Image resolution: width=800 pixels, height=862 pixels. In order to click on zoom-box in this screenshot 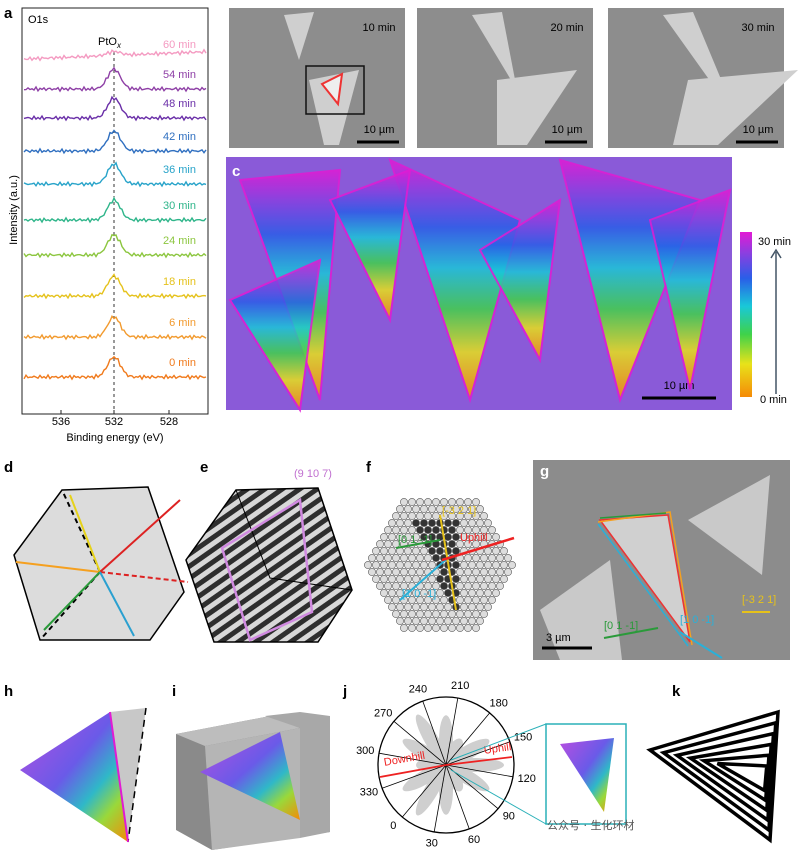, I will do `click(335, 90)`.